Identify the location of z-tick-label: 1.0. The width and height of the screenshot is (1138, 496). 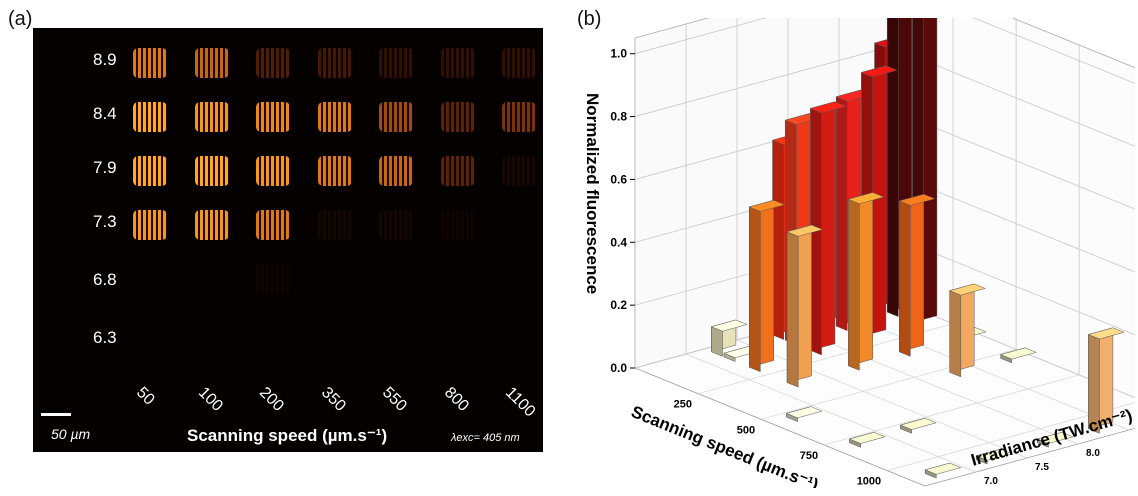
(618, 54).